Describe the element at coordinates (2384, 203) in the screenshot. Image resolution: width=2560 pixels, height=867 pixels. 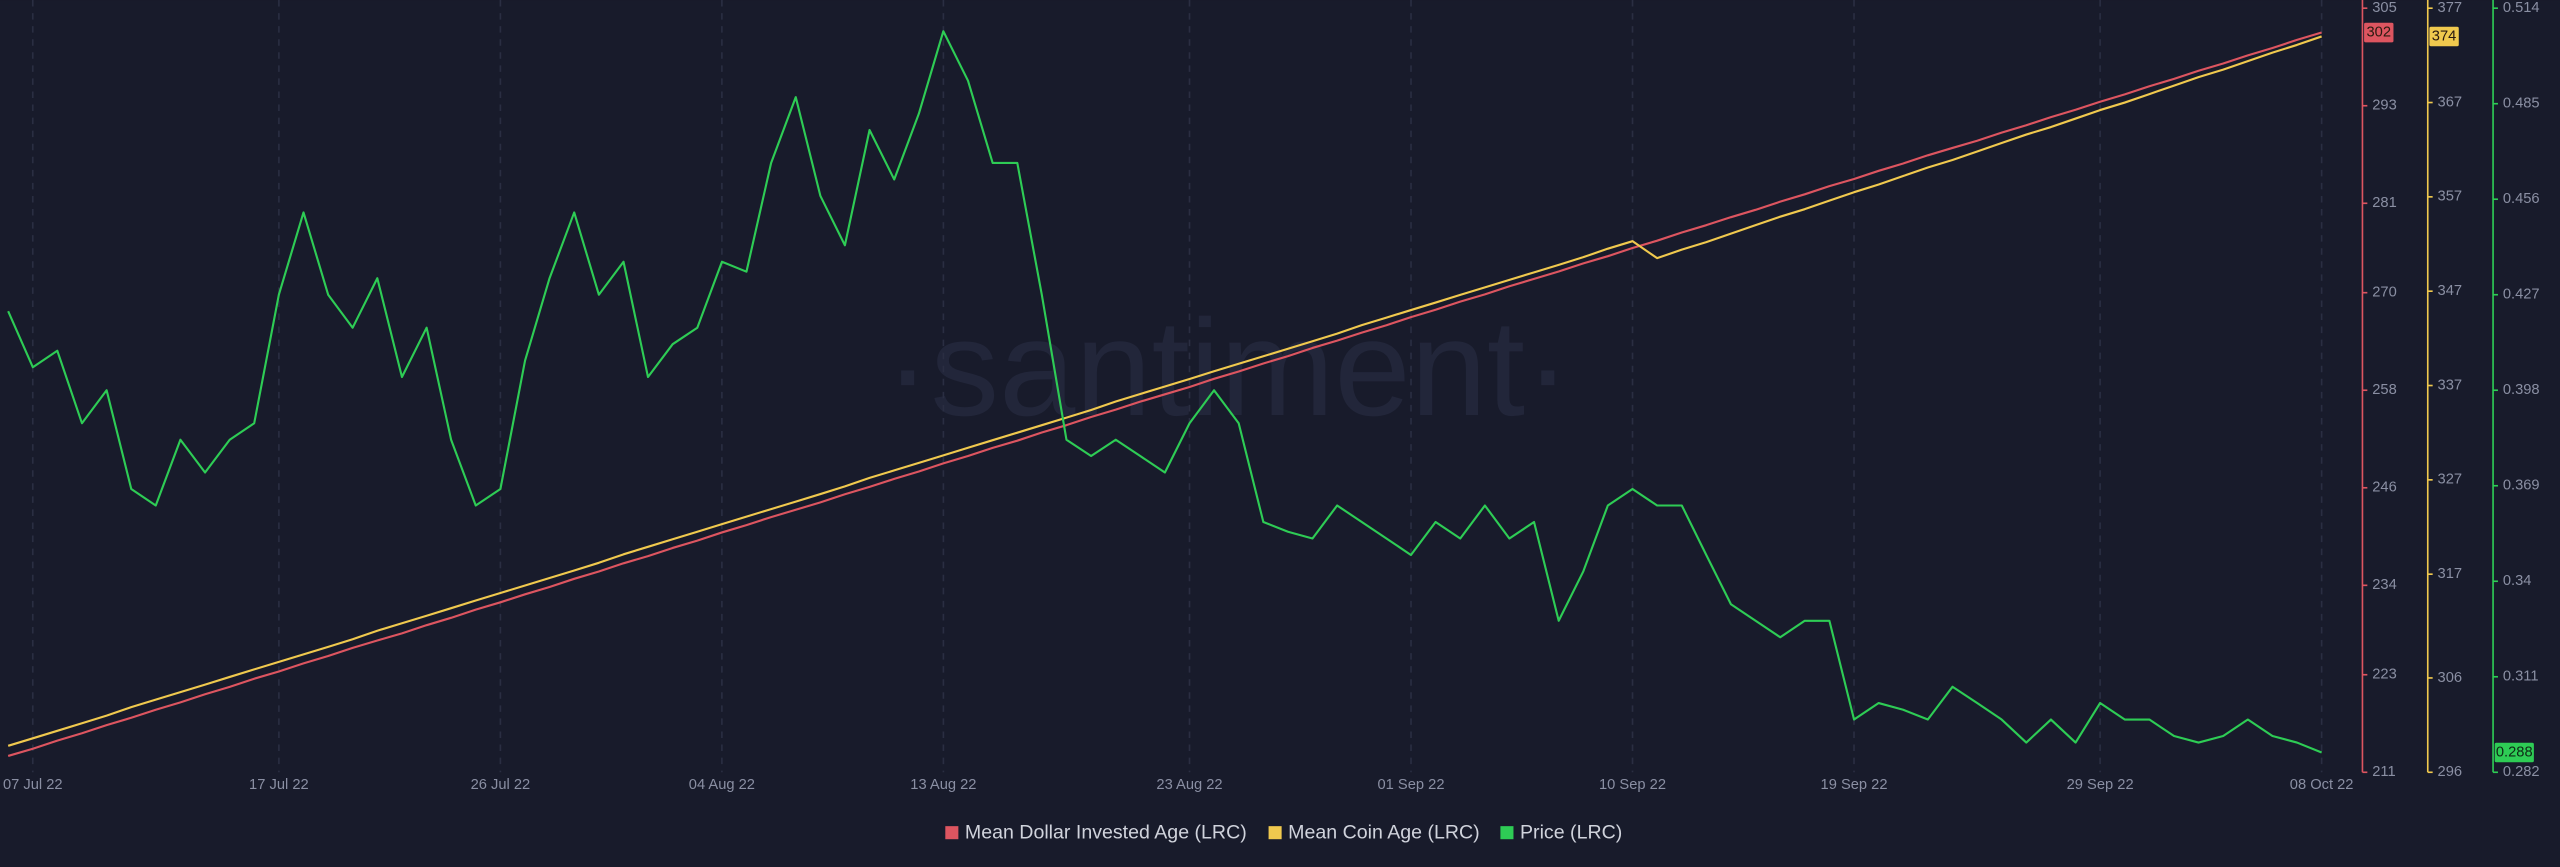
I see `y-tick-label: 281` at that location.